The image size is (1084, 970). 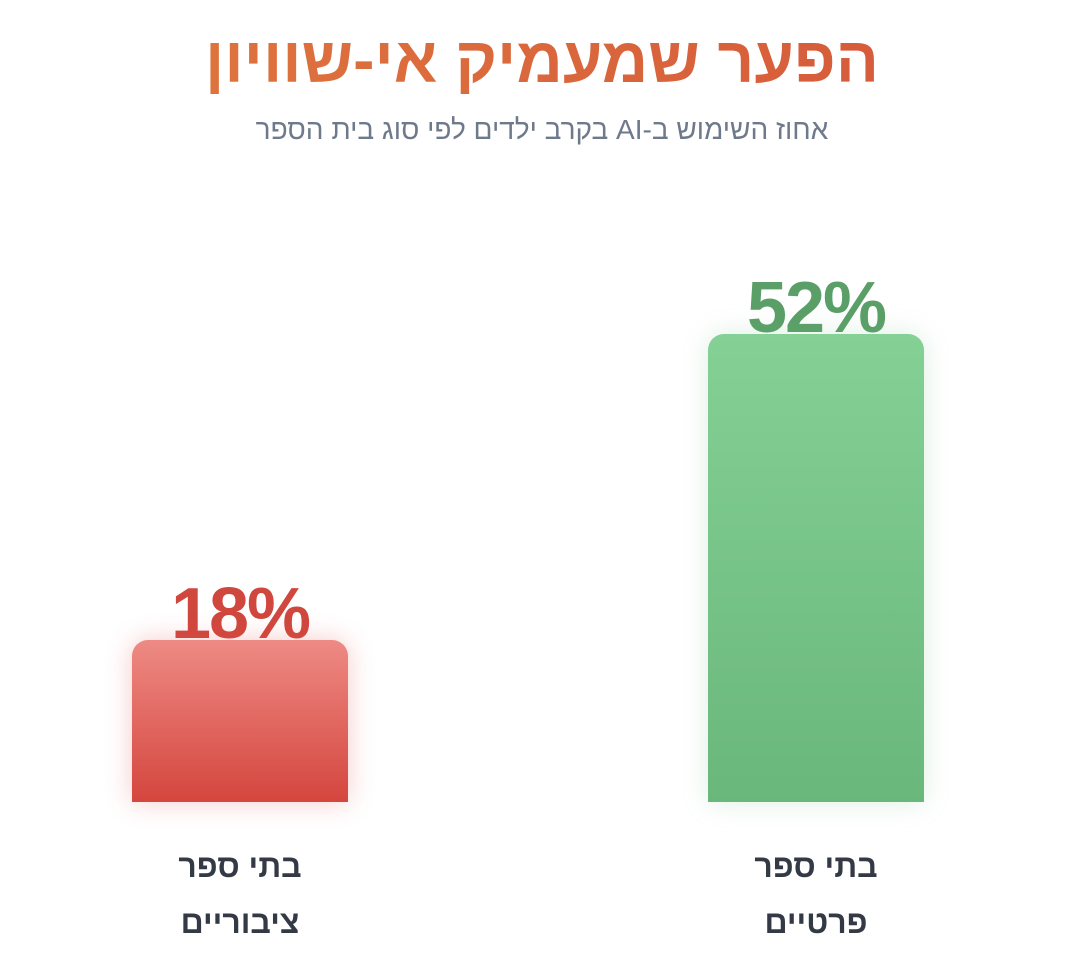 What do you see at coordinates (240, 614) in the screenshot?
I see `value-label-public-schools: 18%` at bounding box center [240, 614].